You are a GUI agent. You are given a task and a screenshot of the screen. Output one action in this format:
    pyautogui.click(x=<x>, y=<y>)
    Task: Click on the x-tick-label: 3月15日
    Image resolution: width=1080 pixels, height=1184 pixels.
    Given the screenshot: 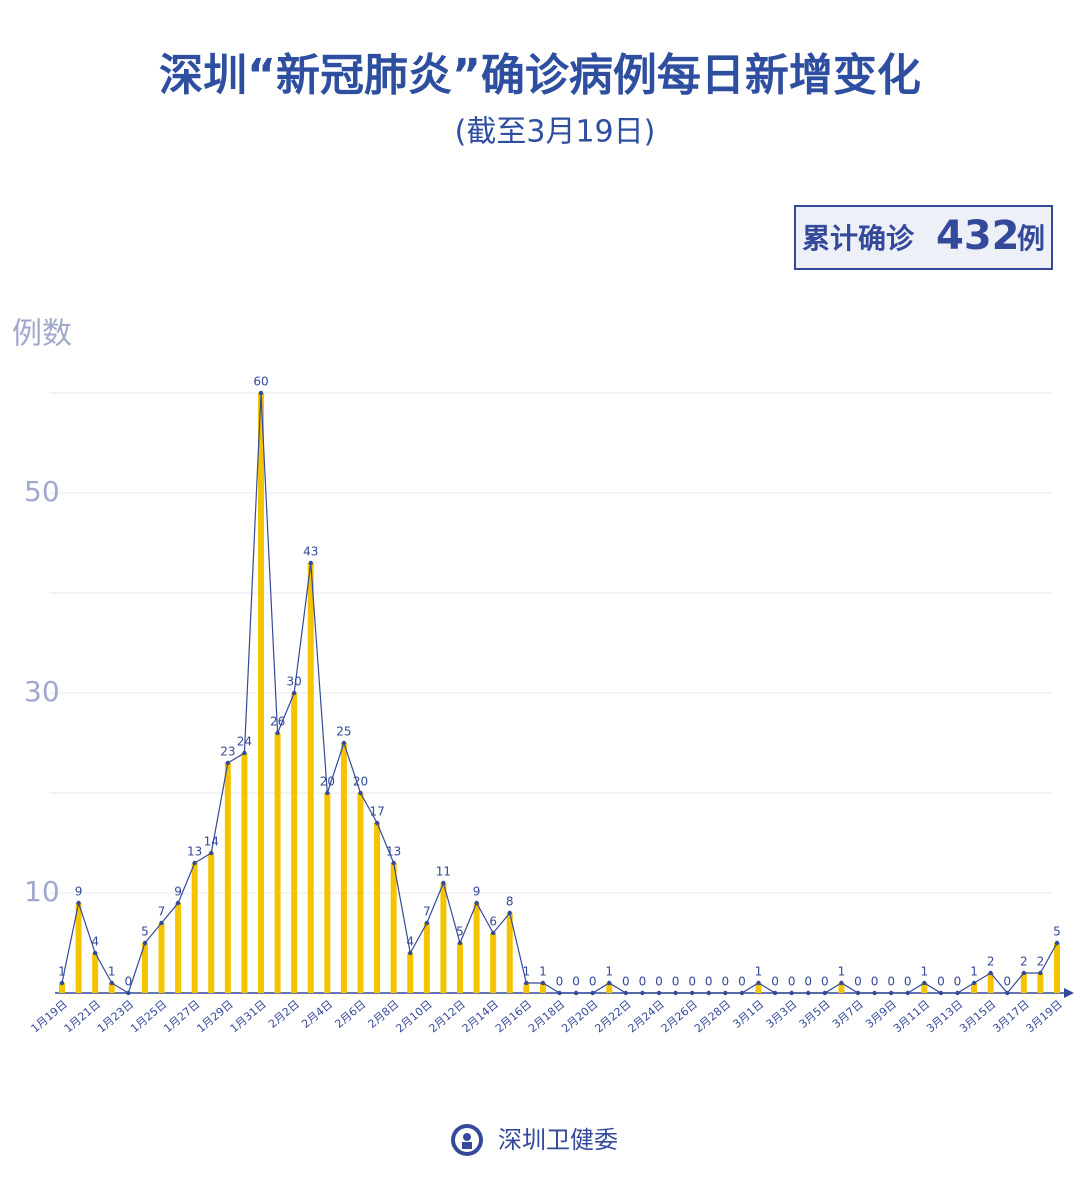 What is the action you would take?
    pyautogui.click(x=977, y=1017)
    